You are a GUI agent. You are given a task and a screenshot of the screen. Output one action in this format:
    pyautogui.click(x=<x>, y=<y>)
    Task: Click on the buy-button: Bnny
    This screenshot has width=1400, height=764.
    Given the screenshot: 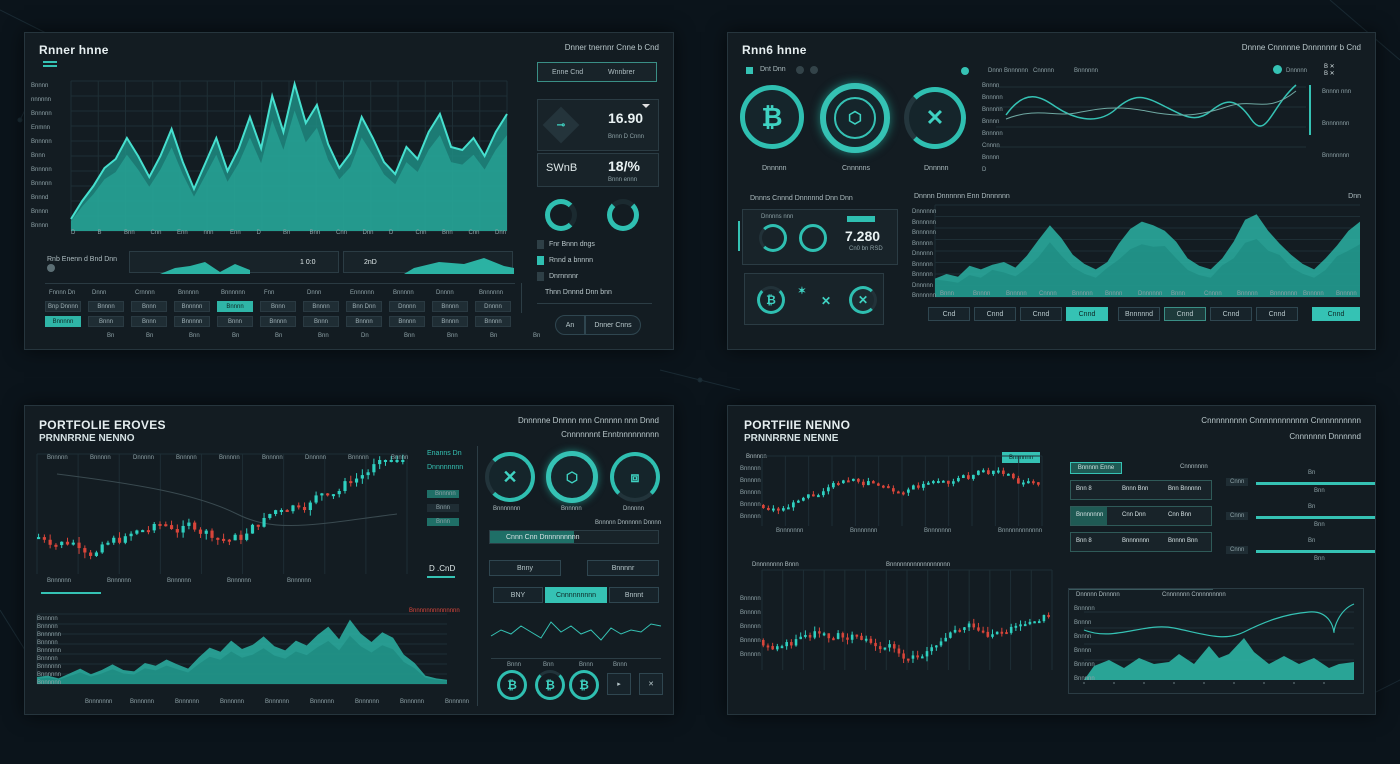 What is the action you would take?
    pyautogui.click(x=525, y=568)
    